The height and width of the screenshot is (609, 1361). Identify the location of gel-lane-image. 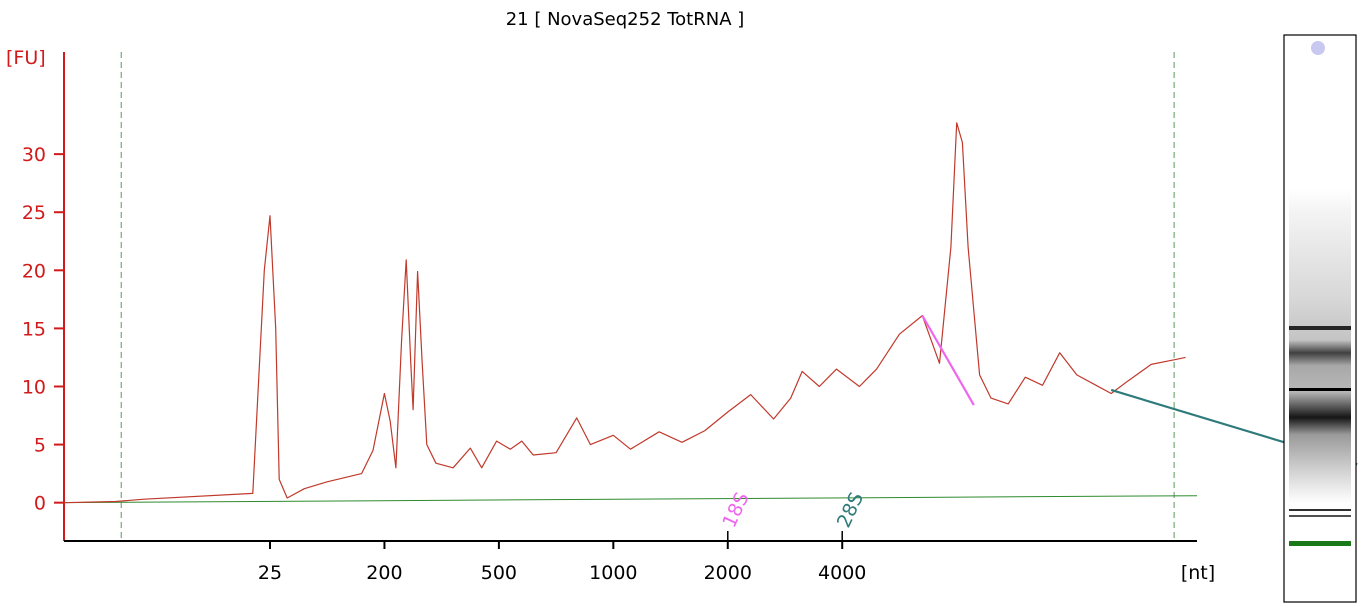
(1320, 318).